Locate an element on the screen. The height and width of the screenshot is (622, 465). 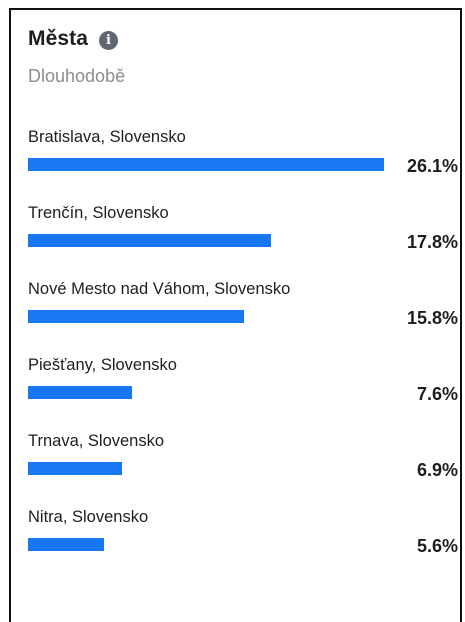
city-row: Piešťany, Slovensko 7.6% is located at coordinates (243, 394).